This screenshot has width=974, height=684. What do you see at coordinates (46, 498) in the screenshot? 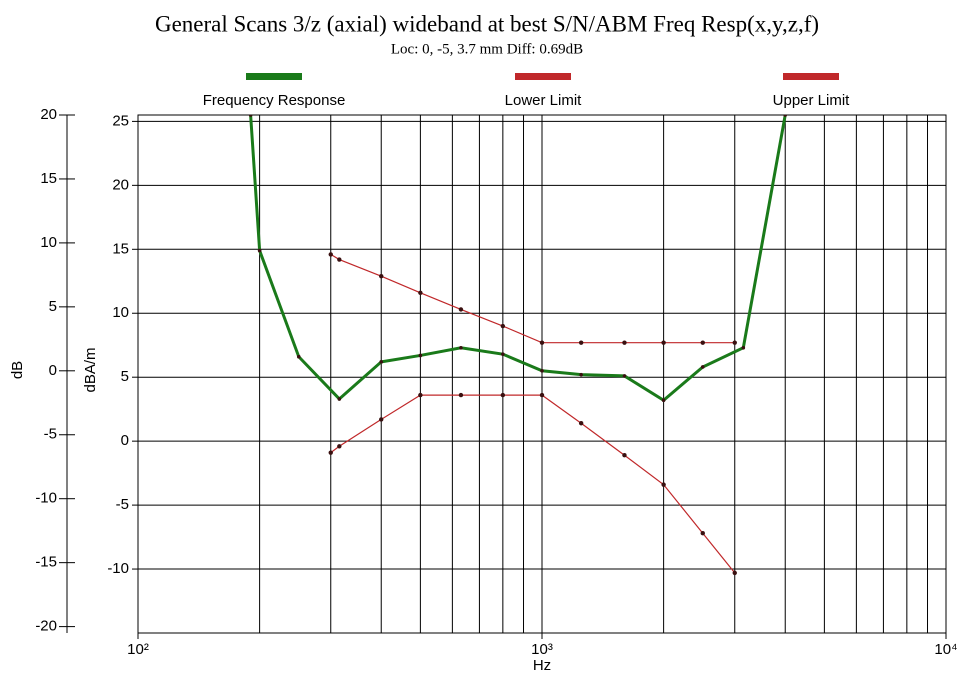
I see `y2-tick-label: -10` at bounding box center [46, 498].